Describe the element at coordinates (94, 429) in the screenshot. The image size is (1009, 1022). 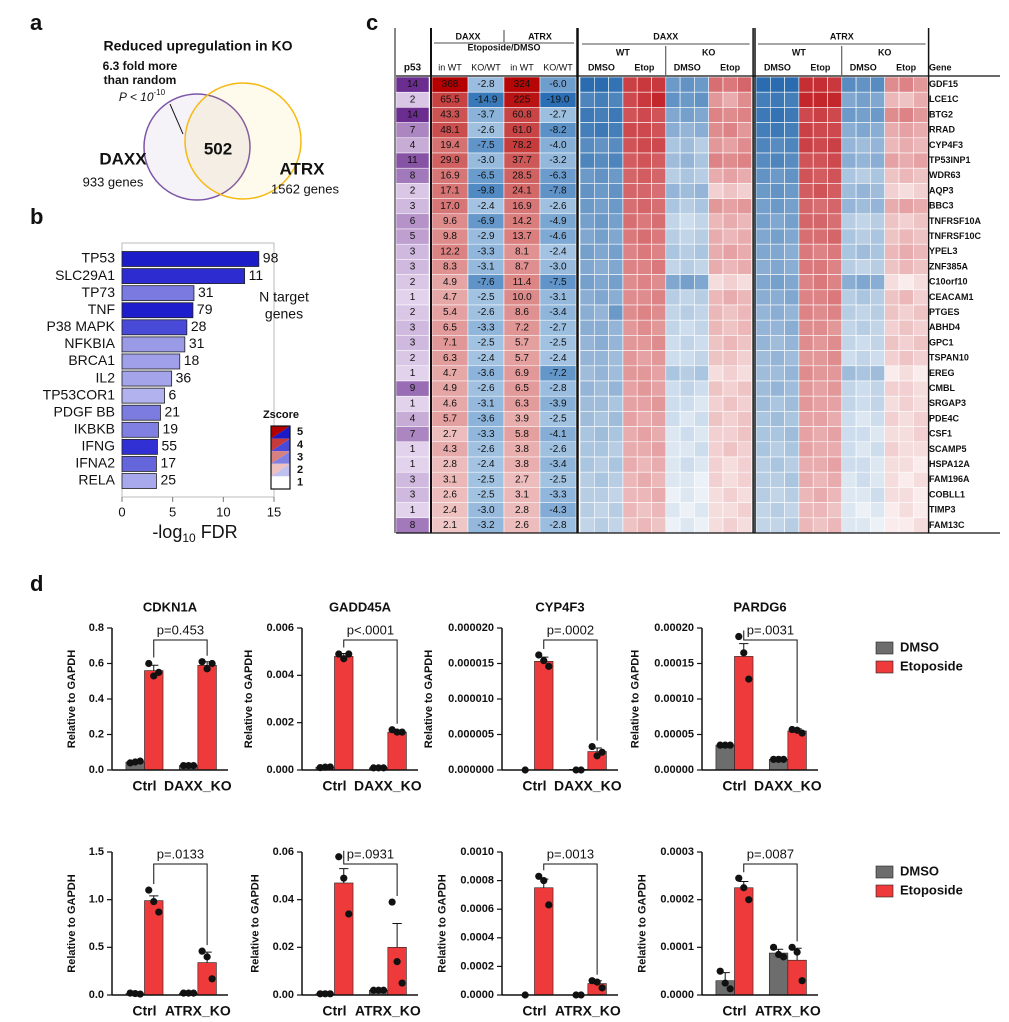
I see `y-tick-label: IKBKB` at that location.